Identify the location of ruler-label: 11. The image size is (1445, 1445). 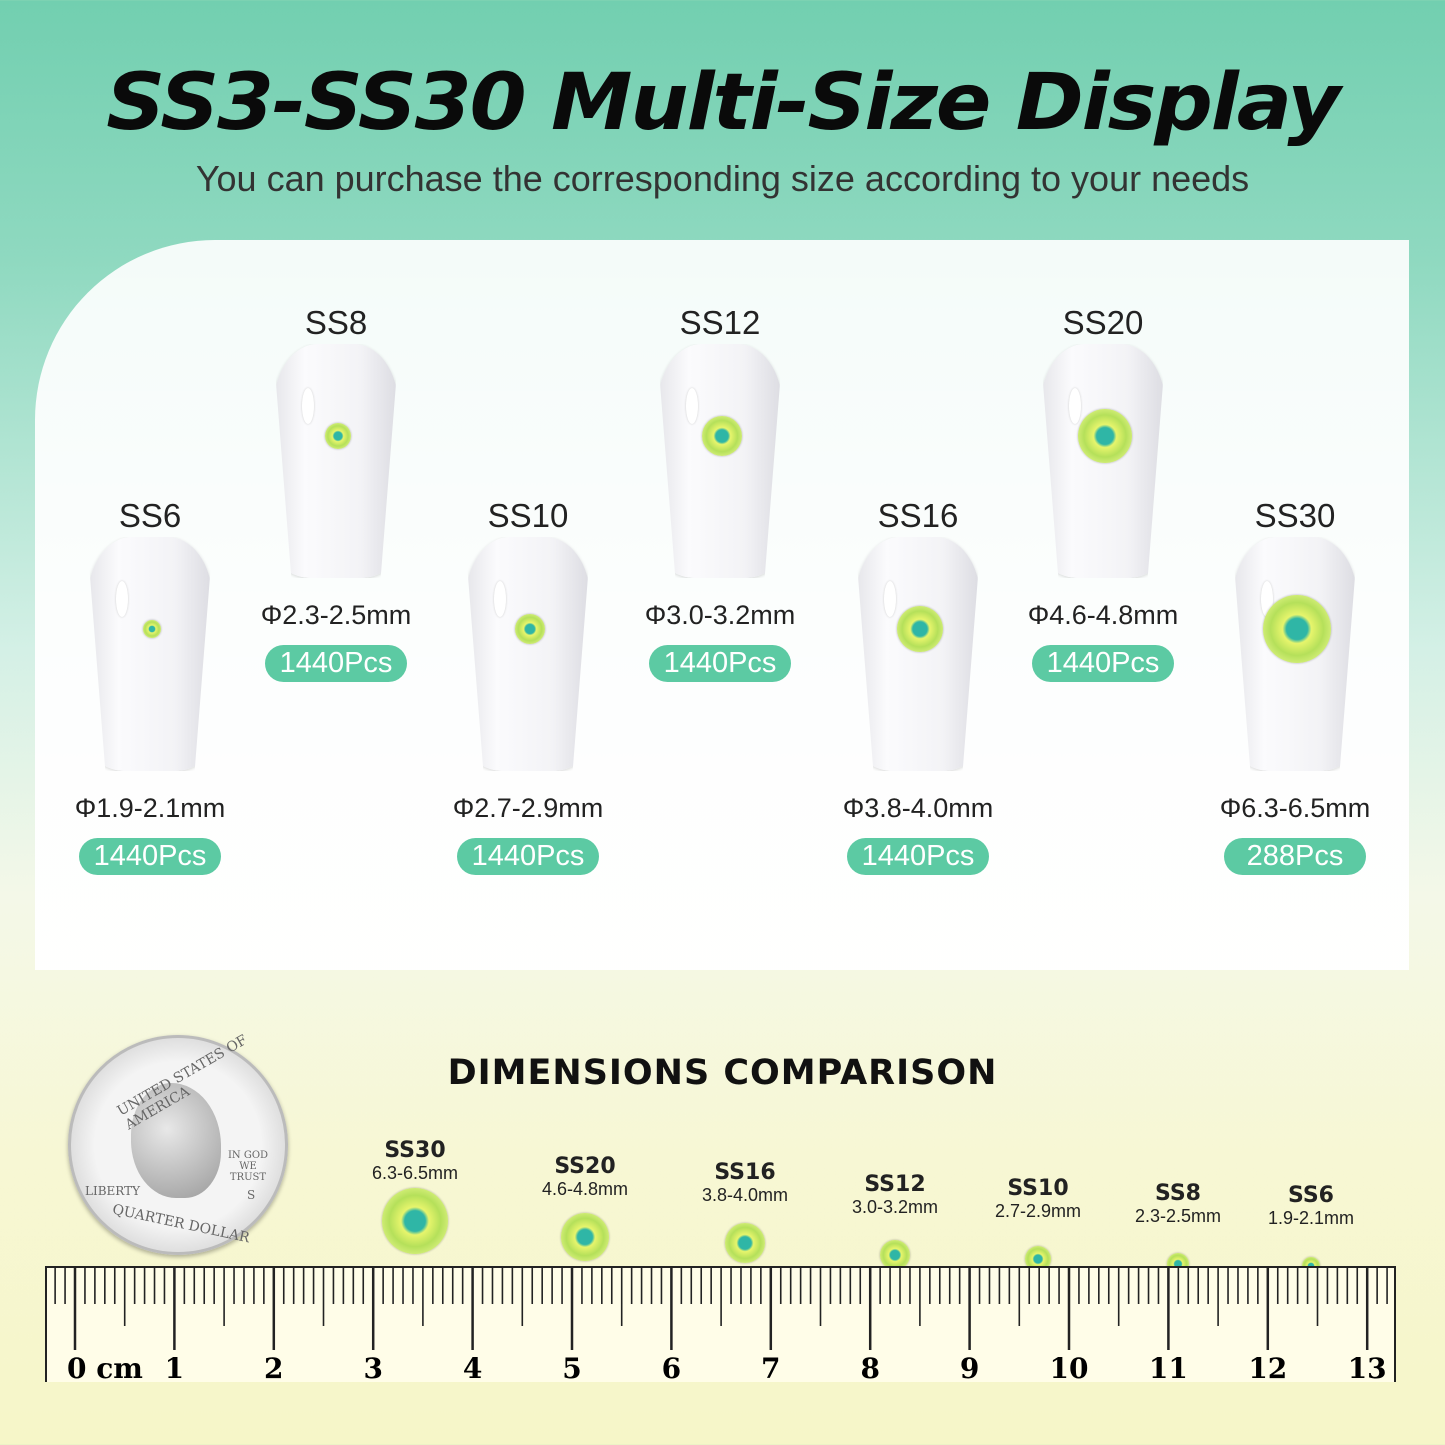
(1168, 1368).